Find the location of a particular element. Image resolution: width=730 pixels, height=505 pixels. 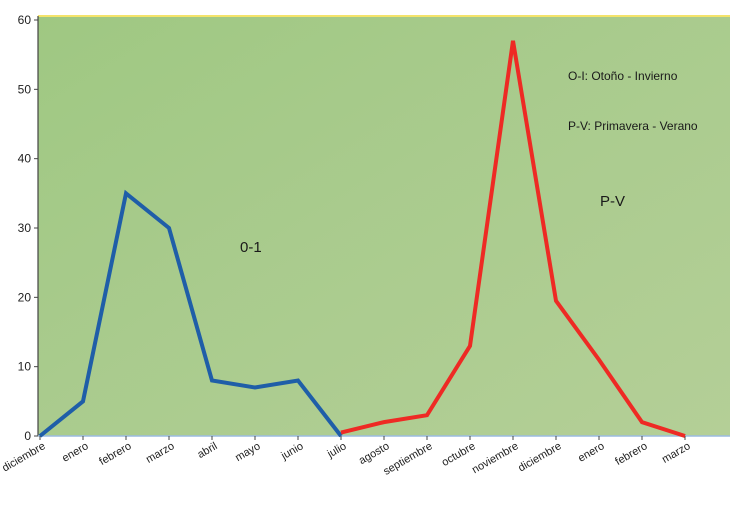

x-tick-label: junio is located at coordinates (291, 451).